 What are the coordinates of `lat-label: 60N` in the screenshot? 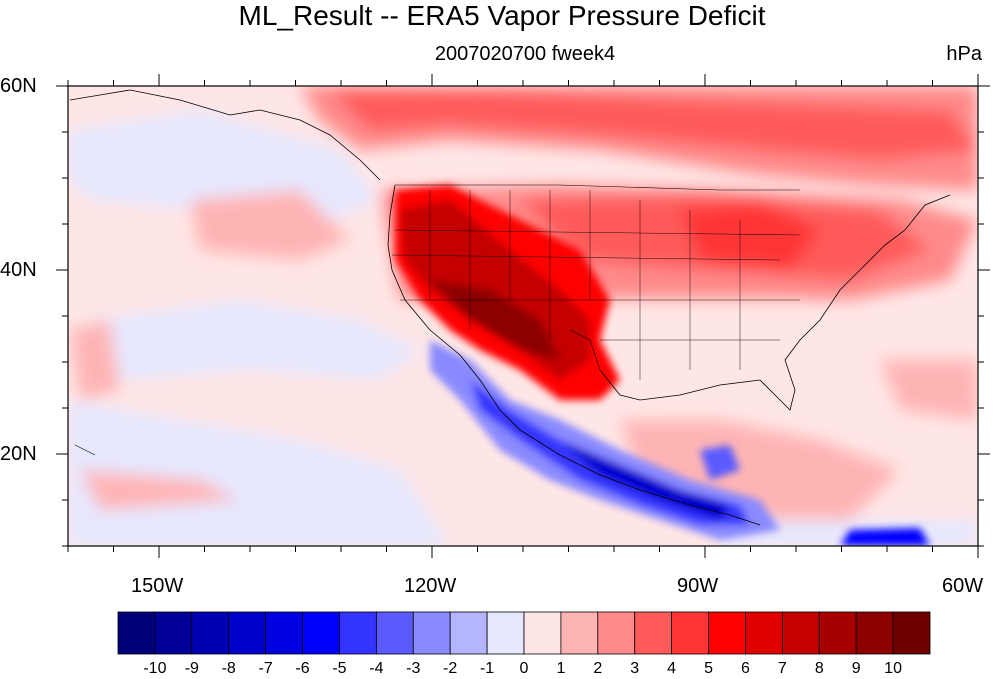 It's located at (18, 86).